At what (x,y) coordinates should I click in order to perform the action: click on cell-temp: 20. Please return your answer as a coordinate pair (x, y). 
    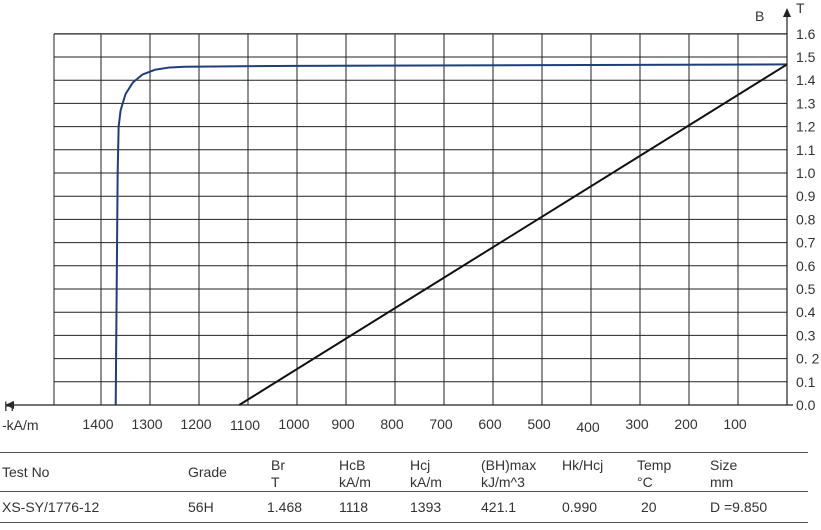
    Looking at the image, I should click on (649, 507).